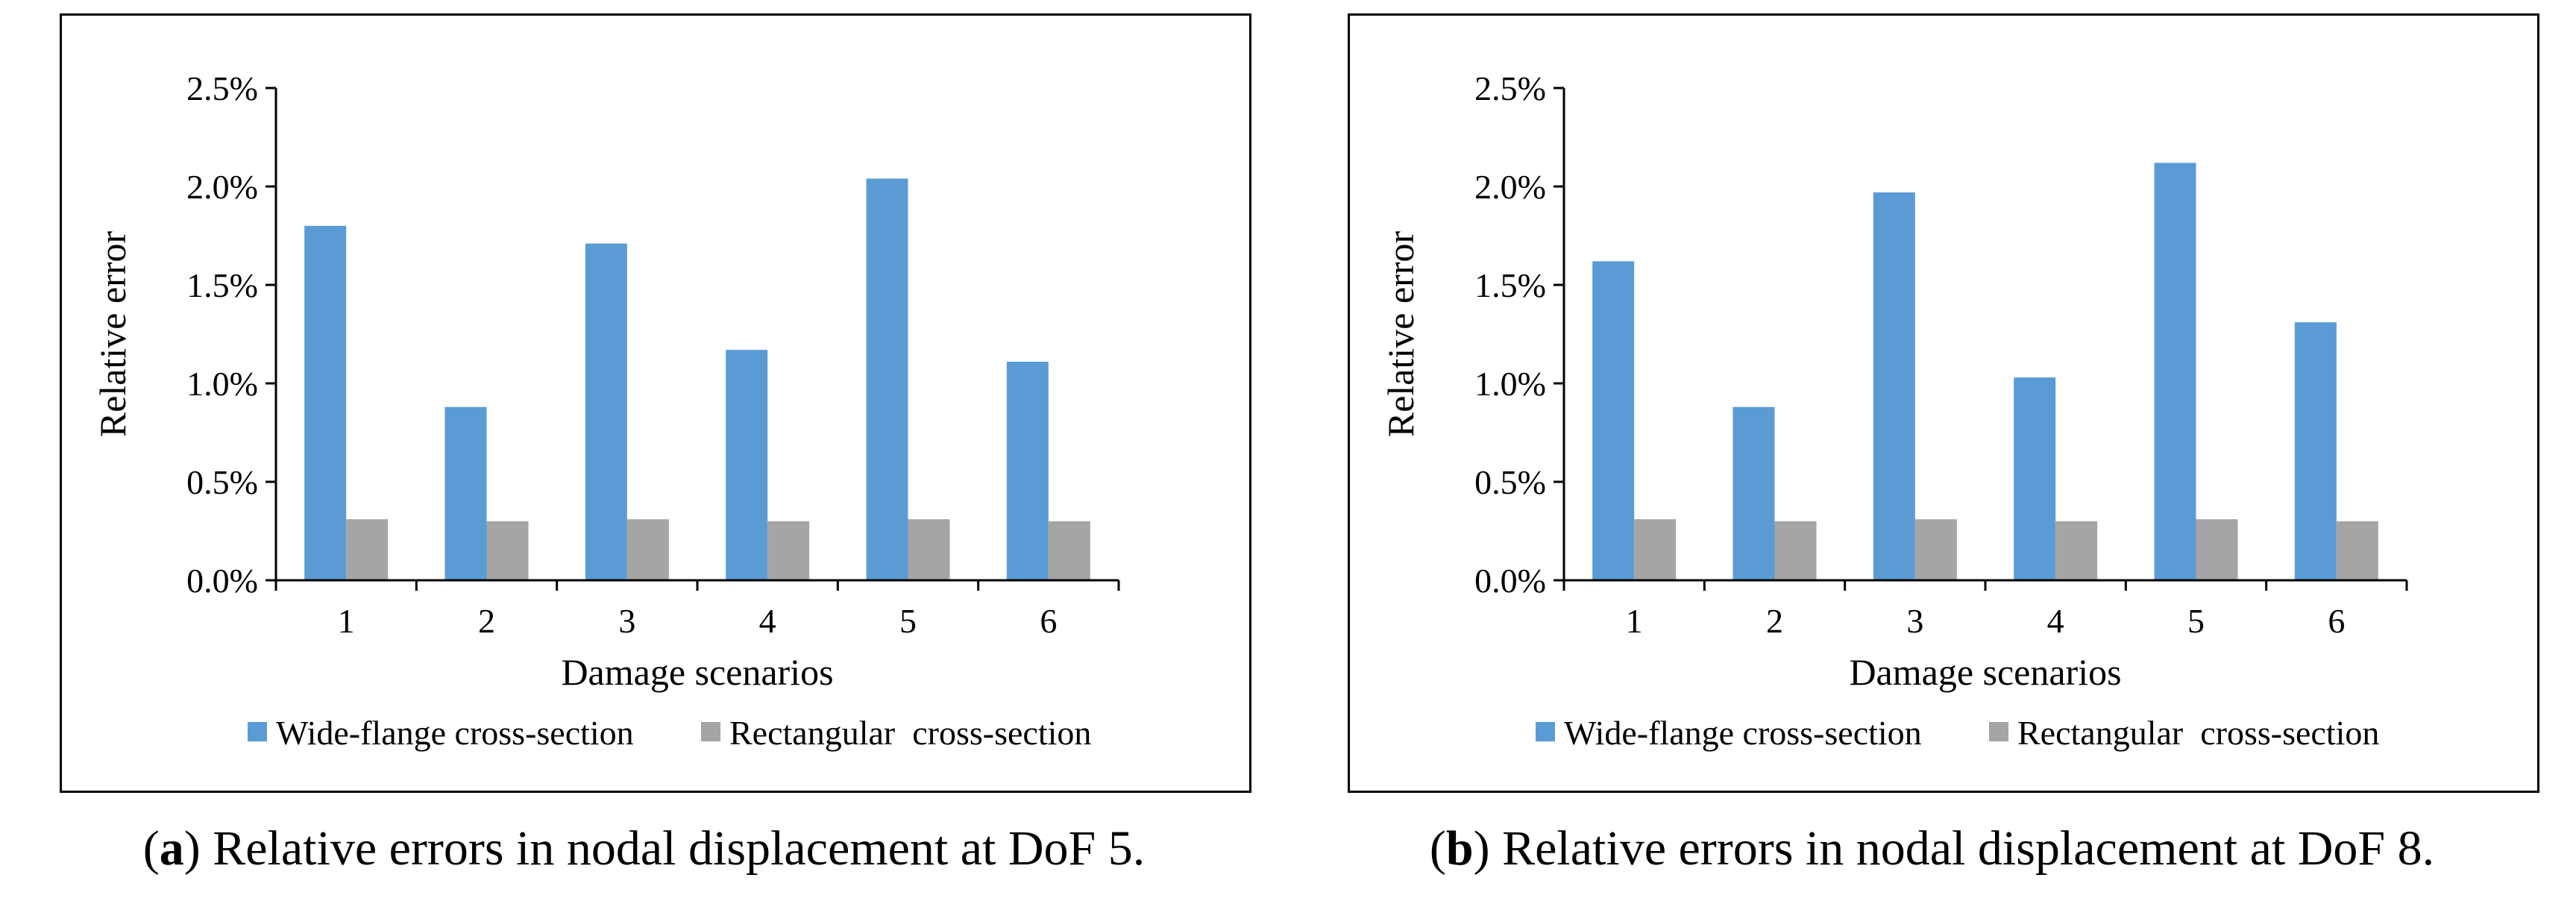 This screenshot has width=2576, height=901. Describe the element at coordinates (1460, 848) in the screenshot. I see `caption-b-label: b` at that location.